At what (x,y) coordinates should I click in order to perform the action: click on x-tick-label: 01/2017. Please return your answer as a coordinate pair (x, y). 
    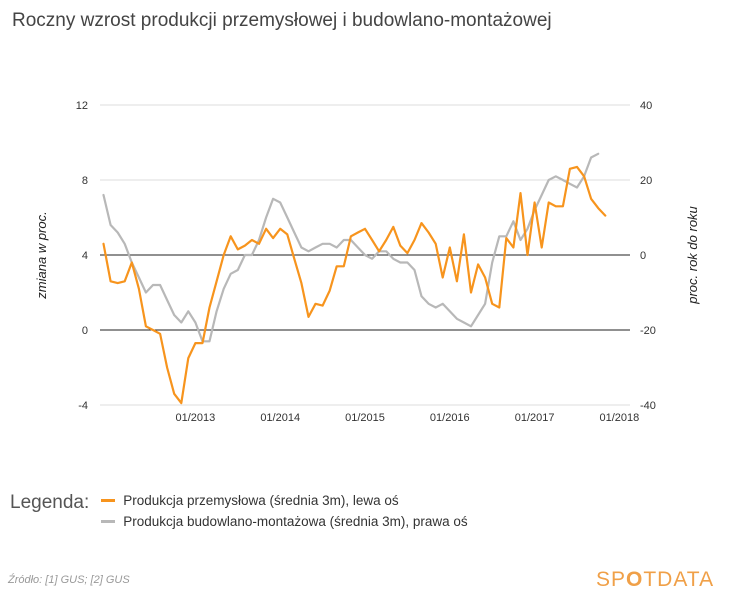
    Looking at the image, I should click on (535, 418).